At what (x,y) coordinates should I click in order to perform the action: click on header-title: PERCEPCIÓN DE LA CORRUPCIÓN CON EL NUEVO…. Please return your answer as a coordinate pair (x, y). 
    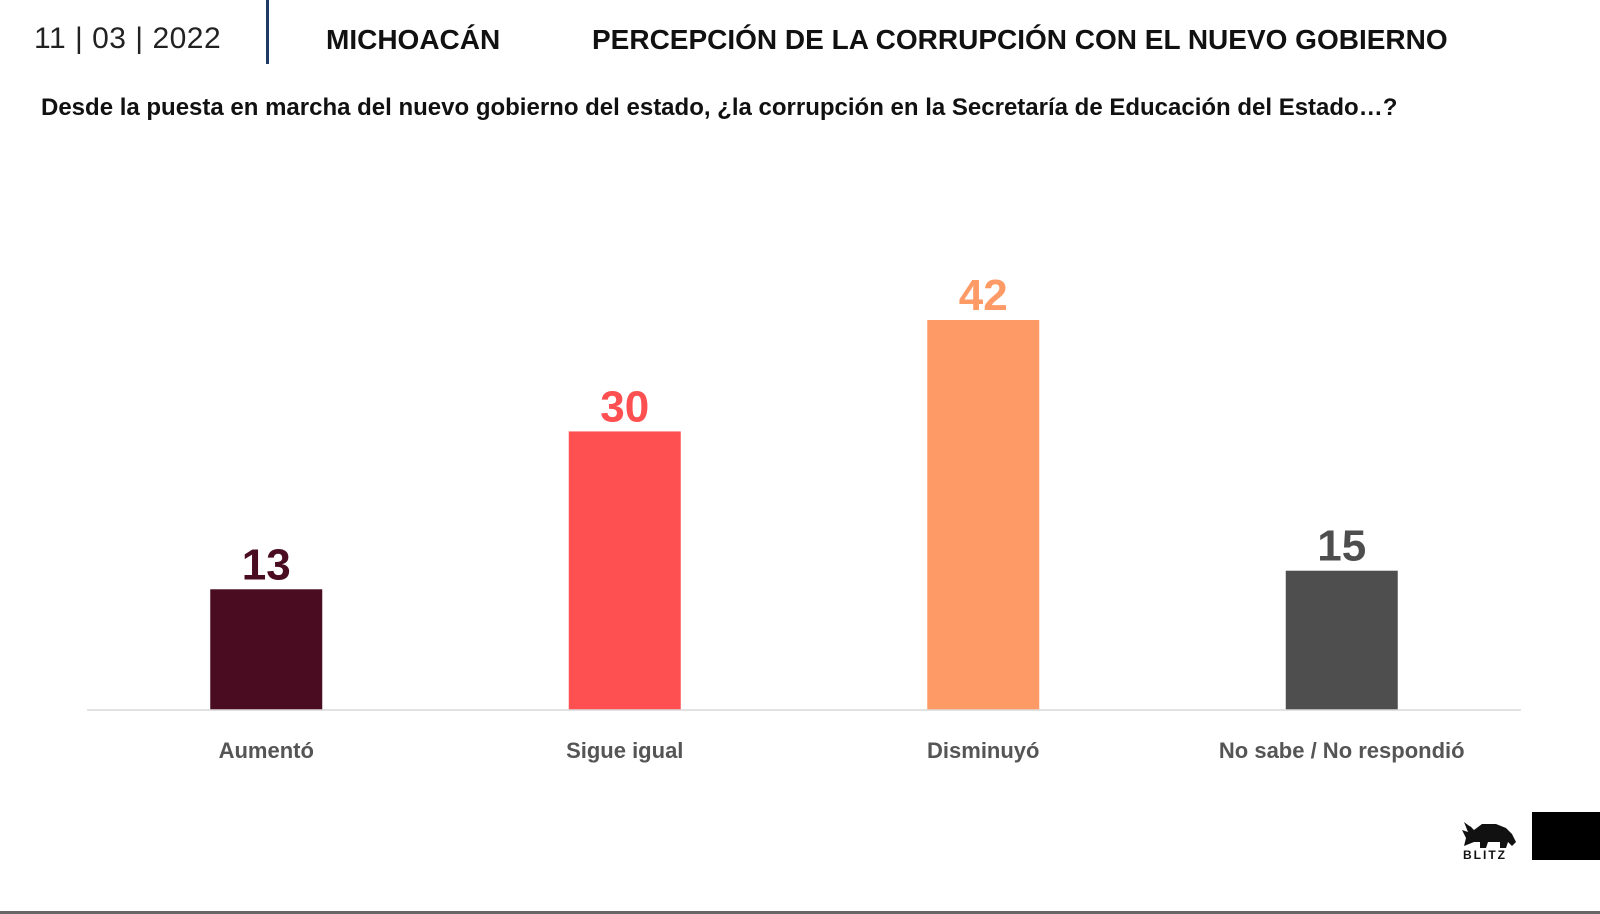
    Looking at the image, I should click on (1020, 39).